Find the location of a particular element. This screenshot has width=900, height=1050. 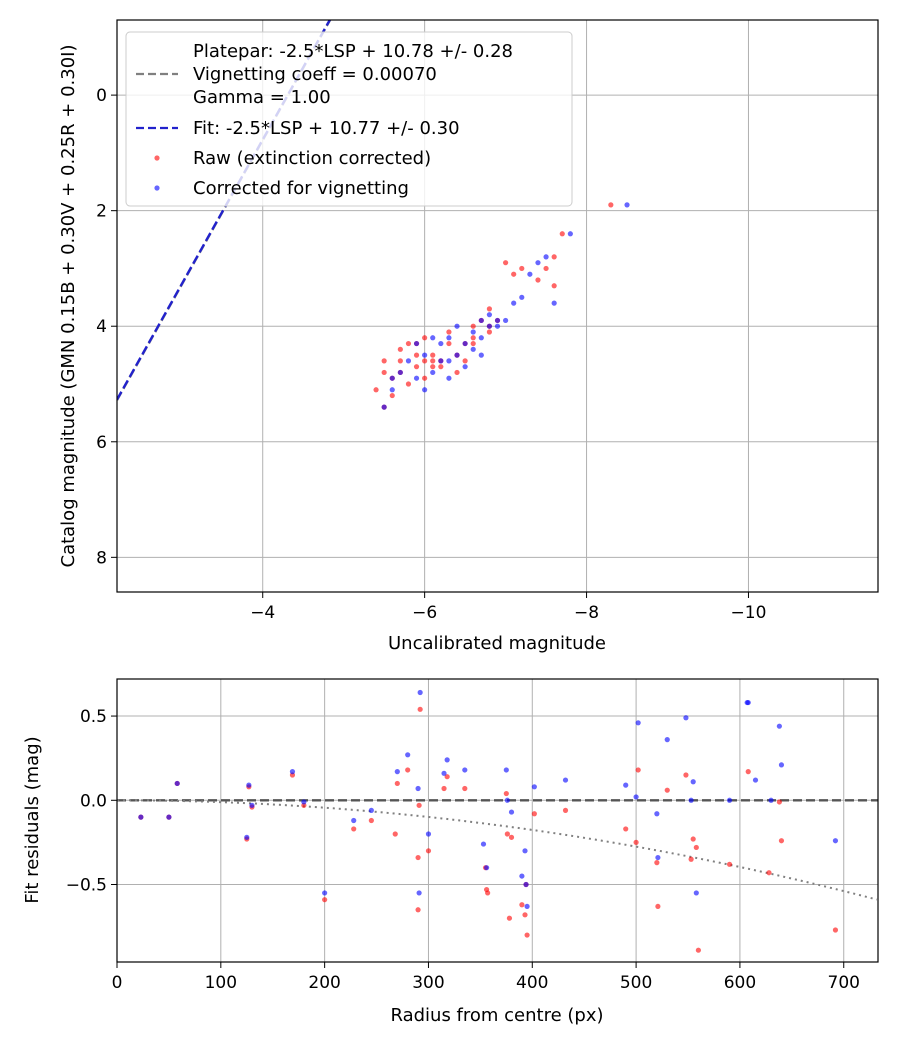

legend-platepar-label: Platepar: -2.5*LSP + 10.78 +/- 0.28 is located at coordinates (353, 51).